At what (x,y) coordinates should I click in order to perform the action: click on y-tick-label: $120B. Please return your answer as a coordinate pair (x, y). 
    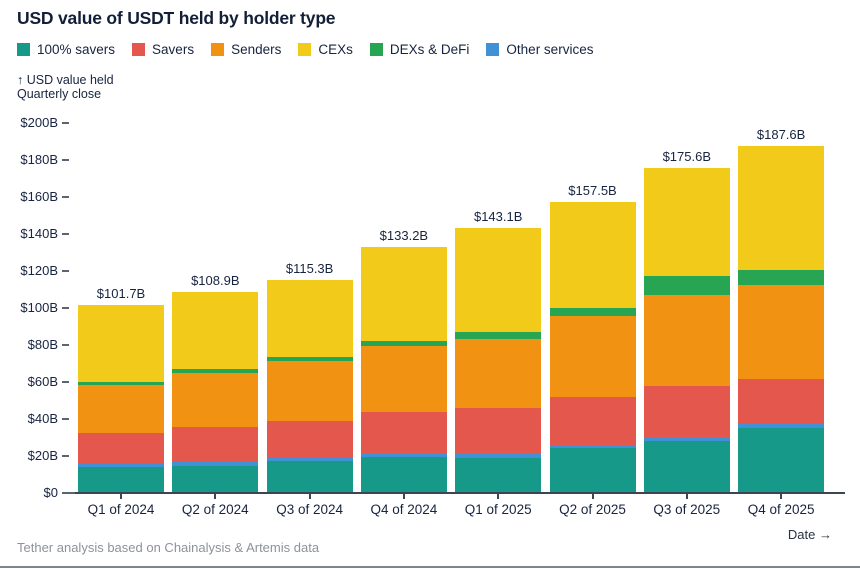
    Looking at the image, I should click on (39, 270).